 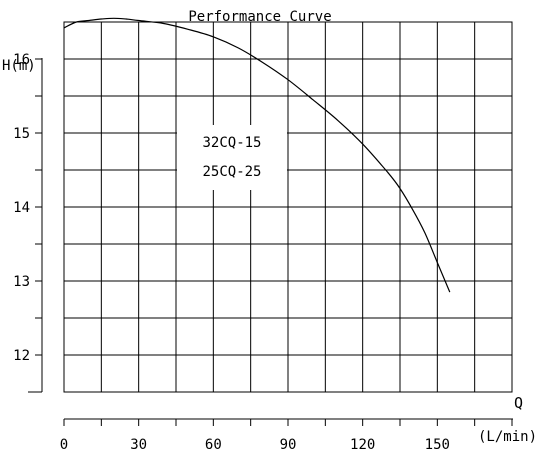 What do you see at coordinates (213, 445) in the screenshot?
I see `x-tick-label: 60` at bounding box center [213, 445].